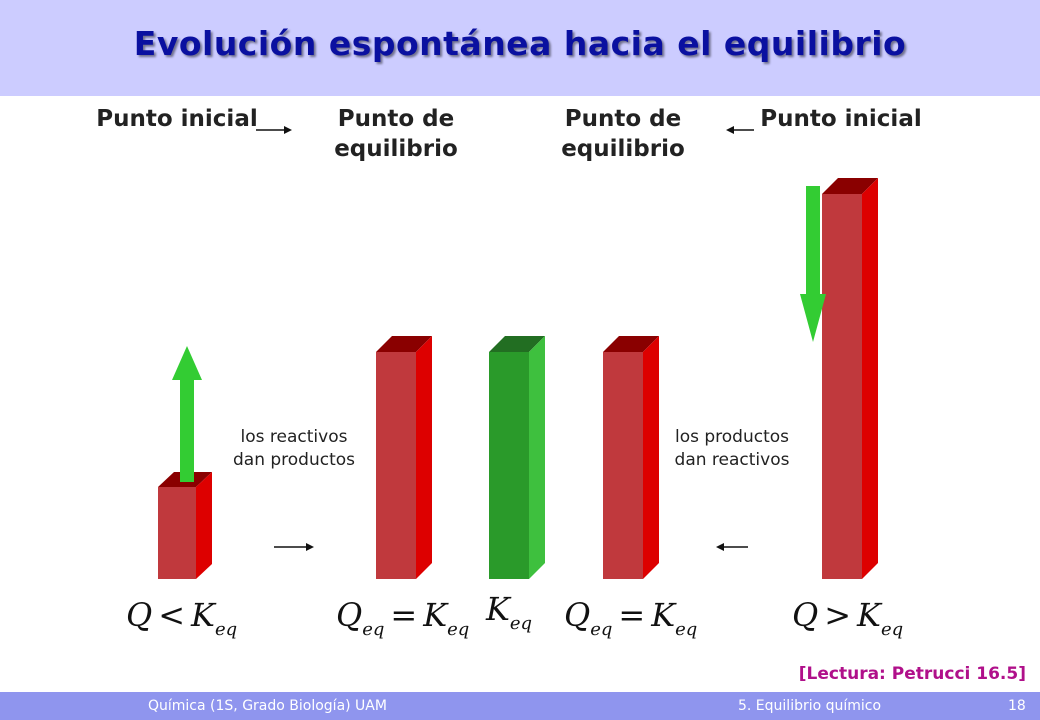 The image size is (1040, 720). Describe the element at coordinates (294, 448) in the screenshot. I see `side-text-left: los reactivos dan productos` at that location.